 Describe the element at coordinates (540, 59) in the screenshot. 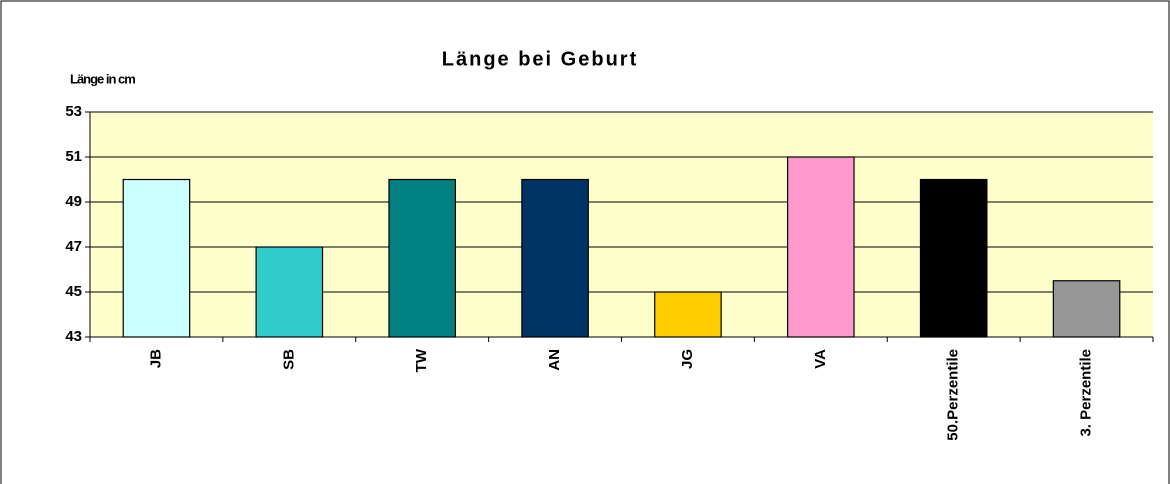

I see `chart-title: Länge bei Geburt` at that location.